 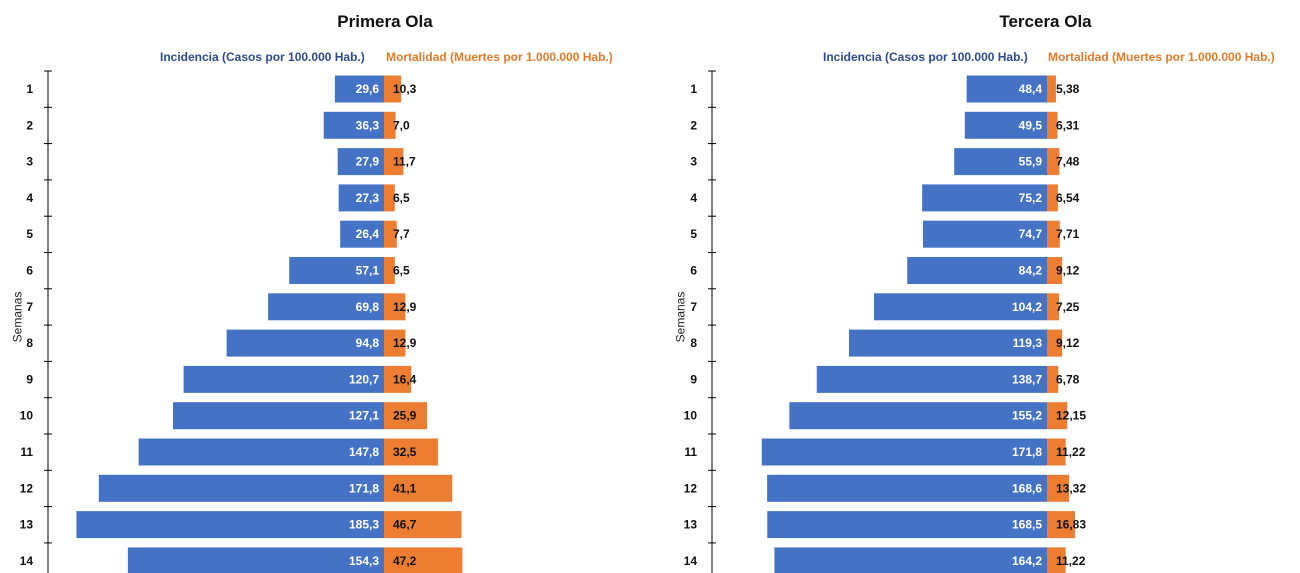 What do you see at coordinates (1068, 125) in the screenshot?
I see `mortality-value-label: 6,31` at bounding box center [1068, 125].